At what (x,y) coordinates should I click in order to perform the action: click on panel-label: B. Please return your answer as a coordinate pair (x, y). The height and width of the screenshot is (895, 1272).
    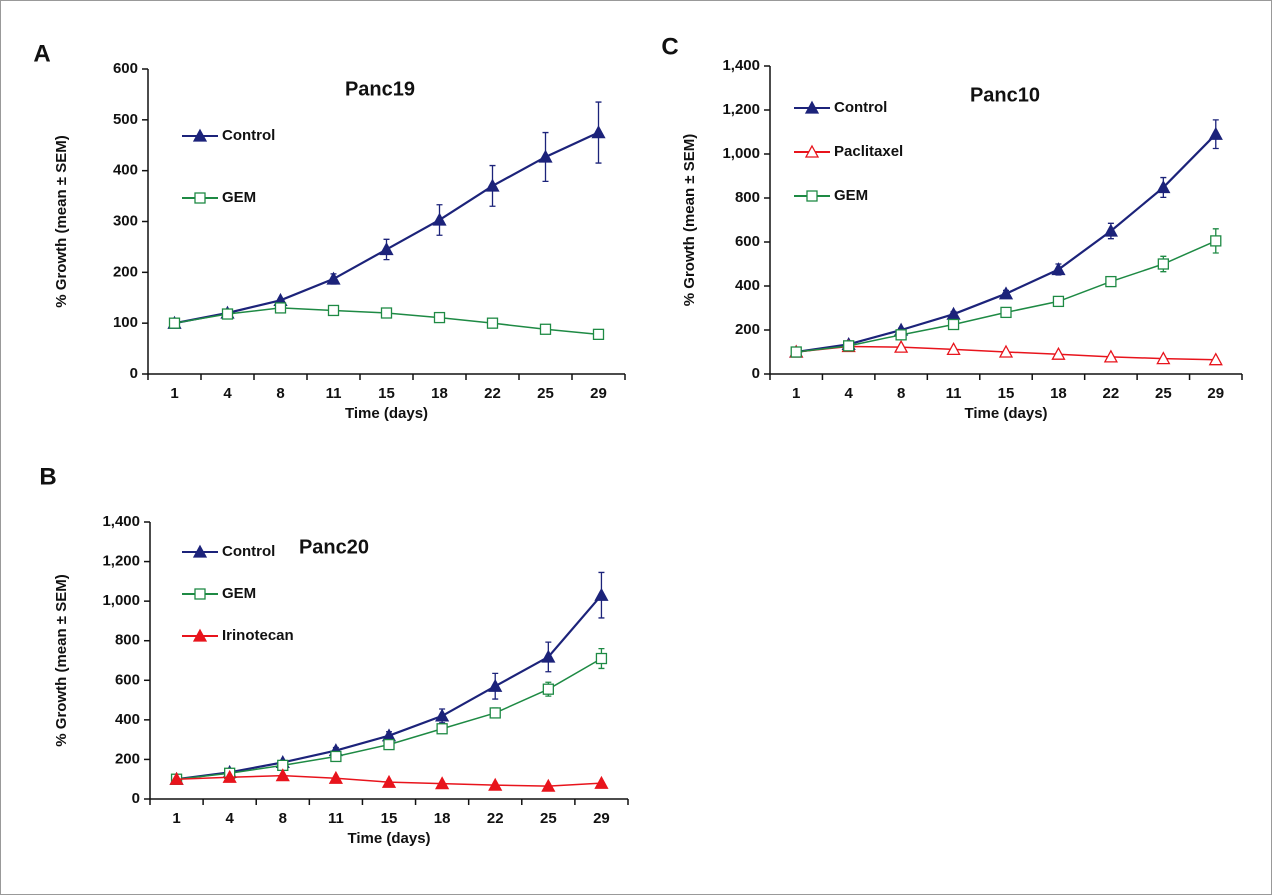
    Looking at the image, I should click on (47, 476).